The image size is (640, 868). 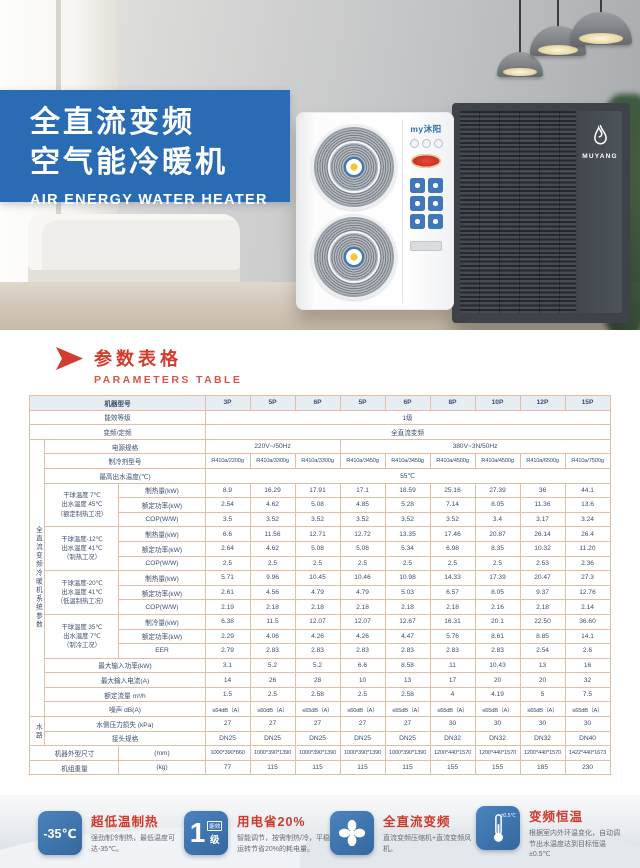 What do you see at coordinates (600, 212) in the screenshot?
I see `dark-unit-side-panel: MUYANG` at bounding box center [600, 212].